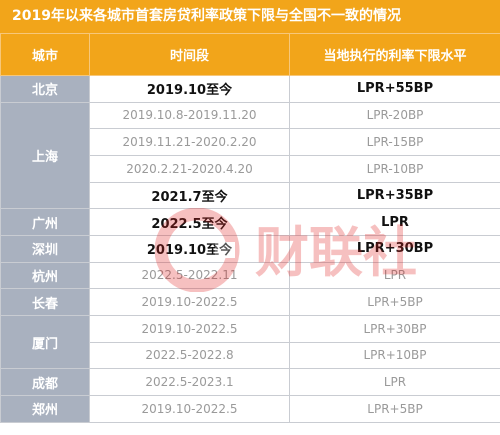 Image resolution: width=500 pixels, height=435 pixels. I want to click on table-row: 2020.2.21-2020.4.20 LPR-10BP, so click(250, 168).